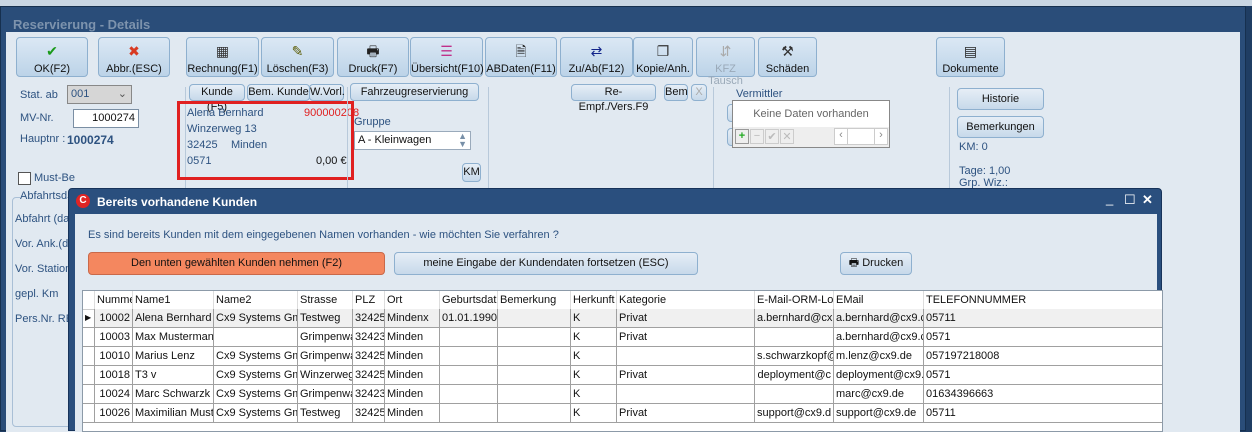 The image size is (1252, 432). What do you see at coordinates (44, 196) in the screenshot?
I see `abfahrt-group-label: Abfahrtsd` at bounding box center [44, 196].